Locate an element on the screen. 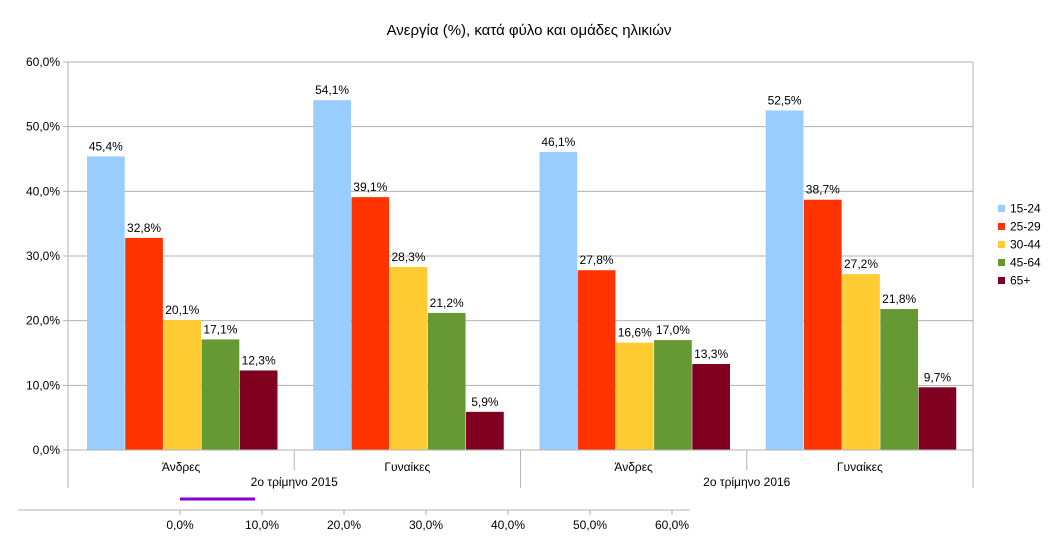 Image resolution: width=1059 pixels, height=543 pixels. y-tick-label: 60,0% is located at coordinates (43, 62).